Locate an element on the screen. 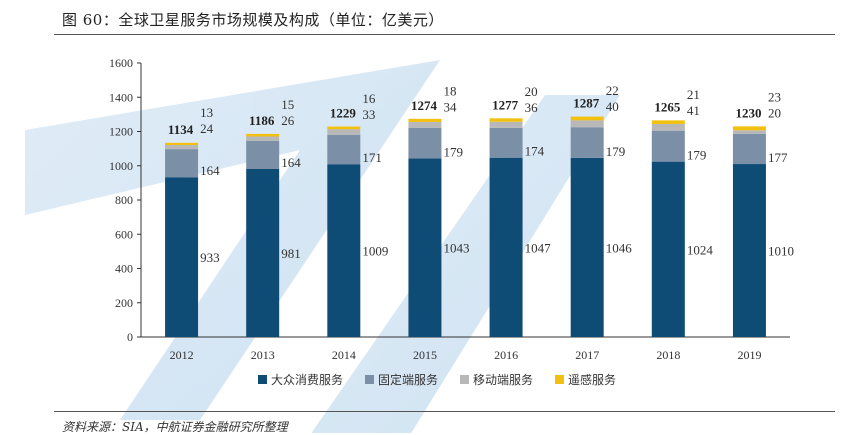 Image resolution: width=853 pixels, height=435 pixels. x-tick-label: 2014 is located at coordinates (344, 355).